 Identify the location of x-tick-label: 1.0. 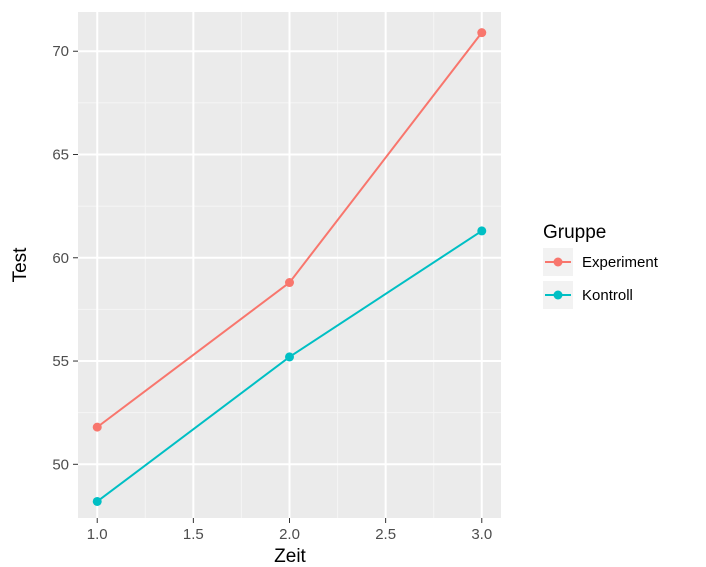
(97, 534).